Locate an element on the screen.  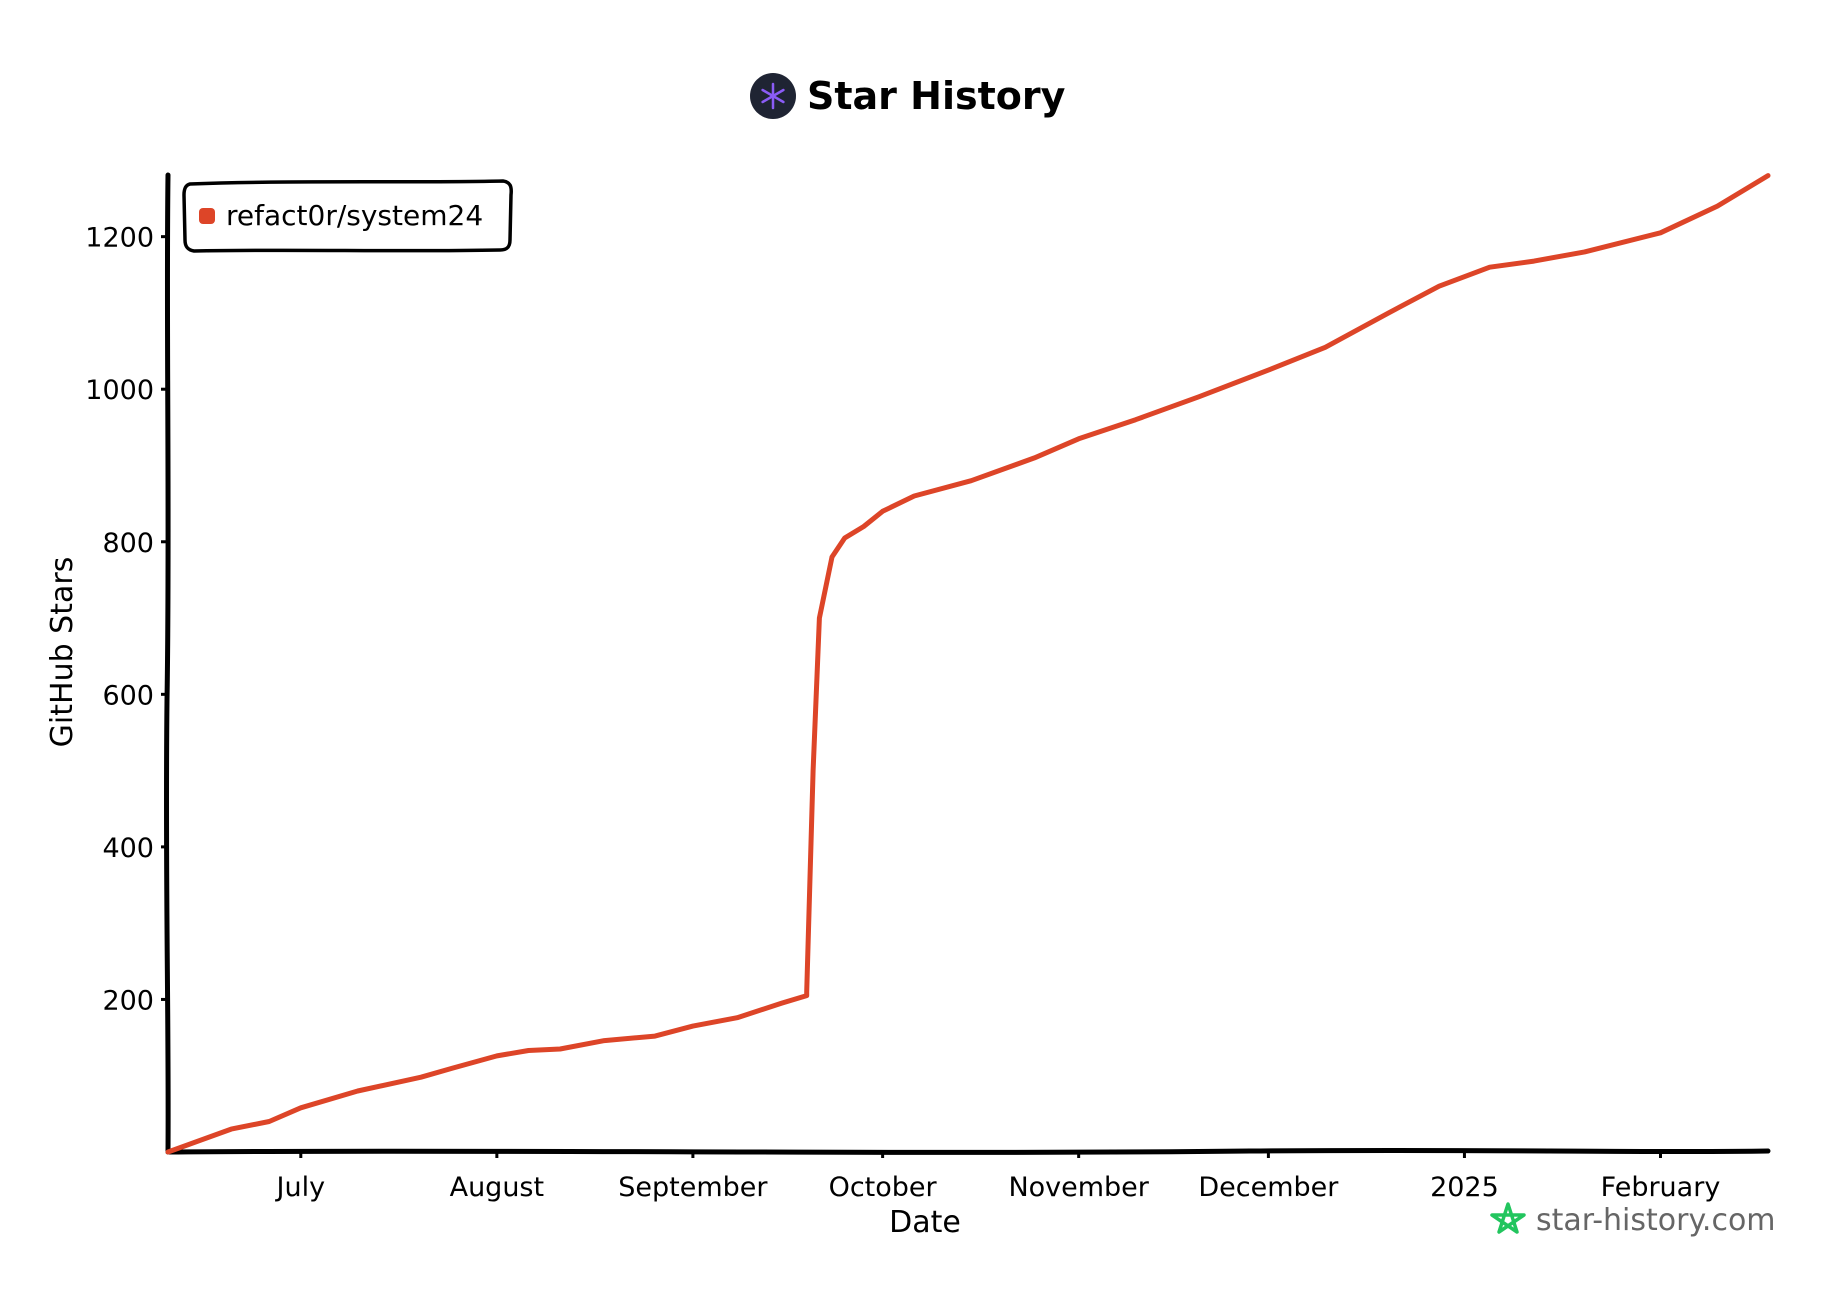
y-axis-ticks: 200 400 600 800 1000 1200 is located at coordinates (126, 619).